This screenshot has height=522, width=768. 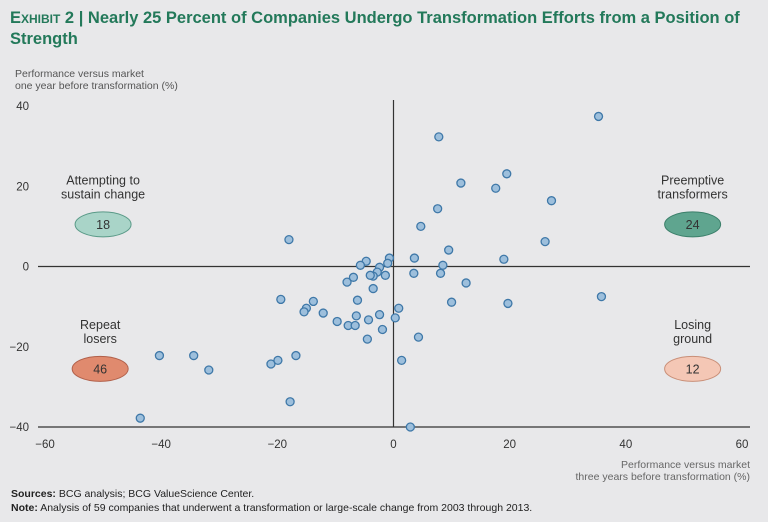 I want to click on y-tick-label: 0, so click(x=26, y=268).